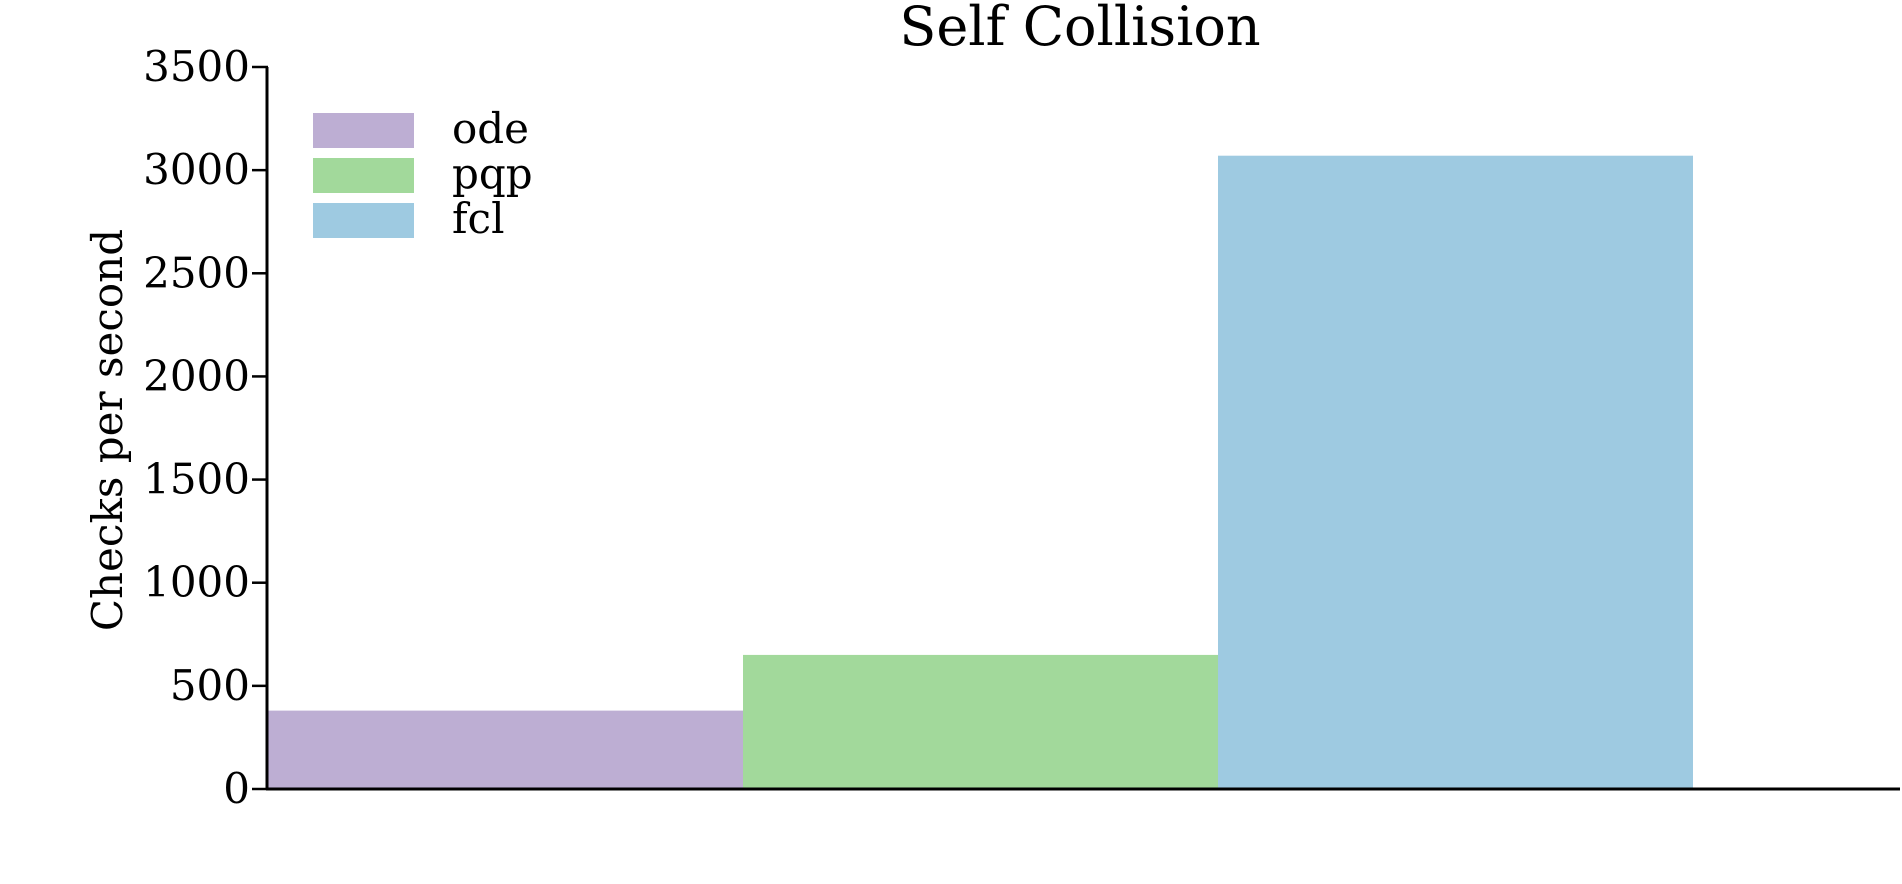 The height and width of the screenshot is (884, 1902). I want to click on chart-title: Self Collision, so click(1079, 29).